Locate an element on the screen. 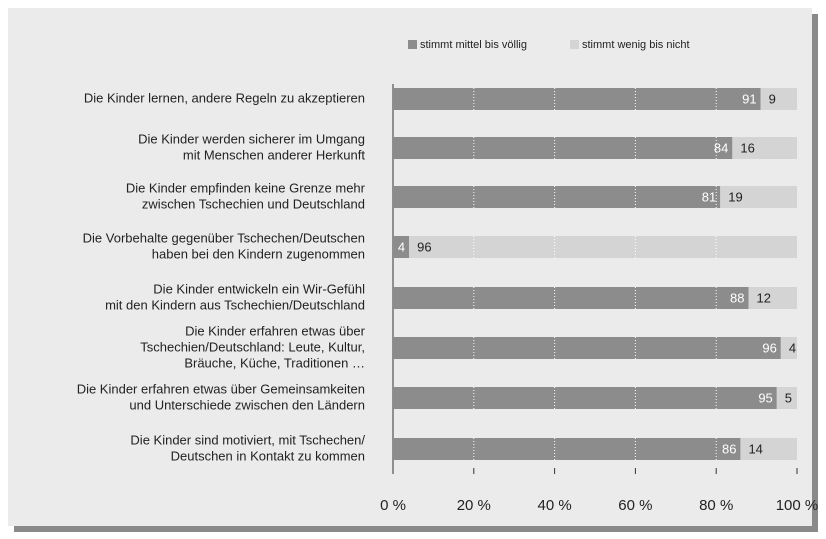 The width and height of the screenshot is (826, 539). category-label: Die Kinder erfahren etwas über is located at coordinates (275, 330).